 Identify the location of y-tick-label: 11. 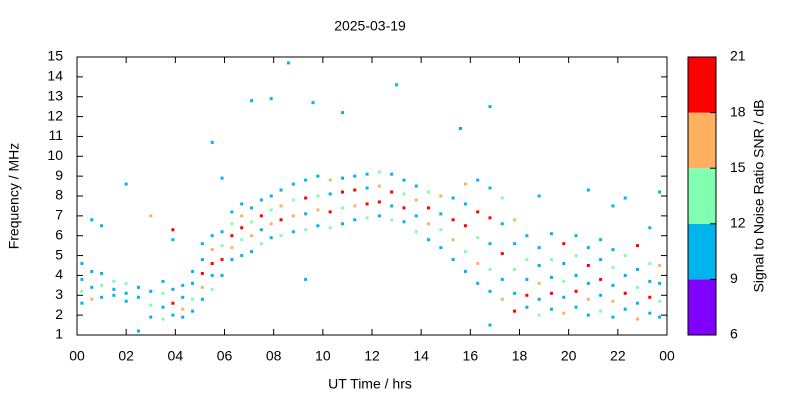
(55, 135).